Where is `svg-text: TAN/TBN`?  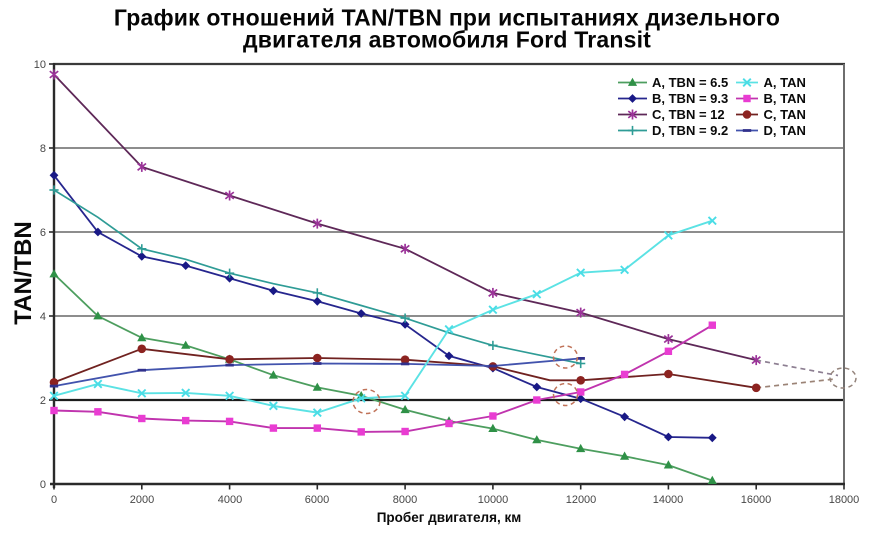 svg-text: TAN/TBN is located at coordinates (23, 273).